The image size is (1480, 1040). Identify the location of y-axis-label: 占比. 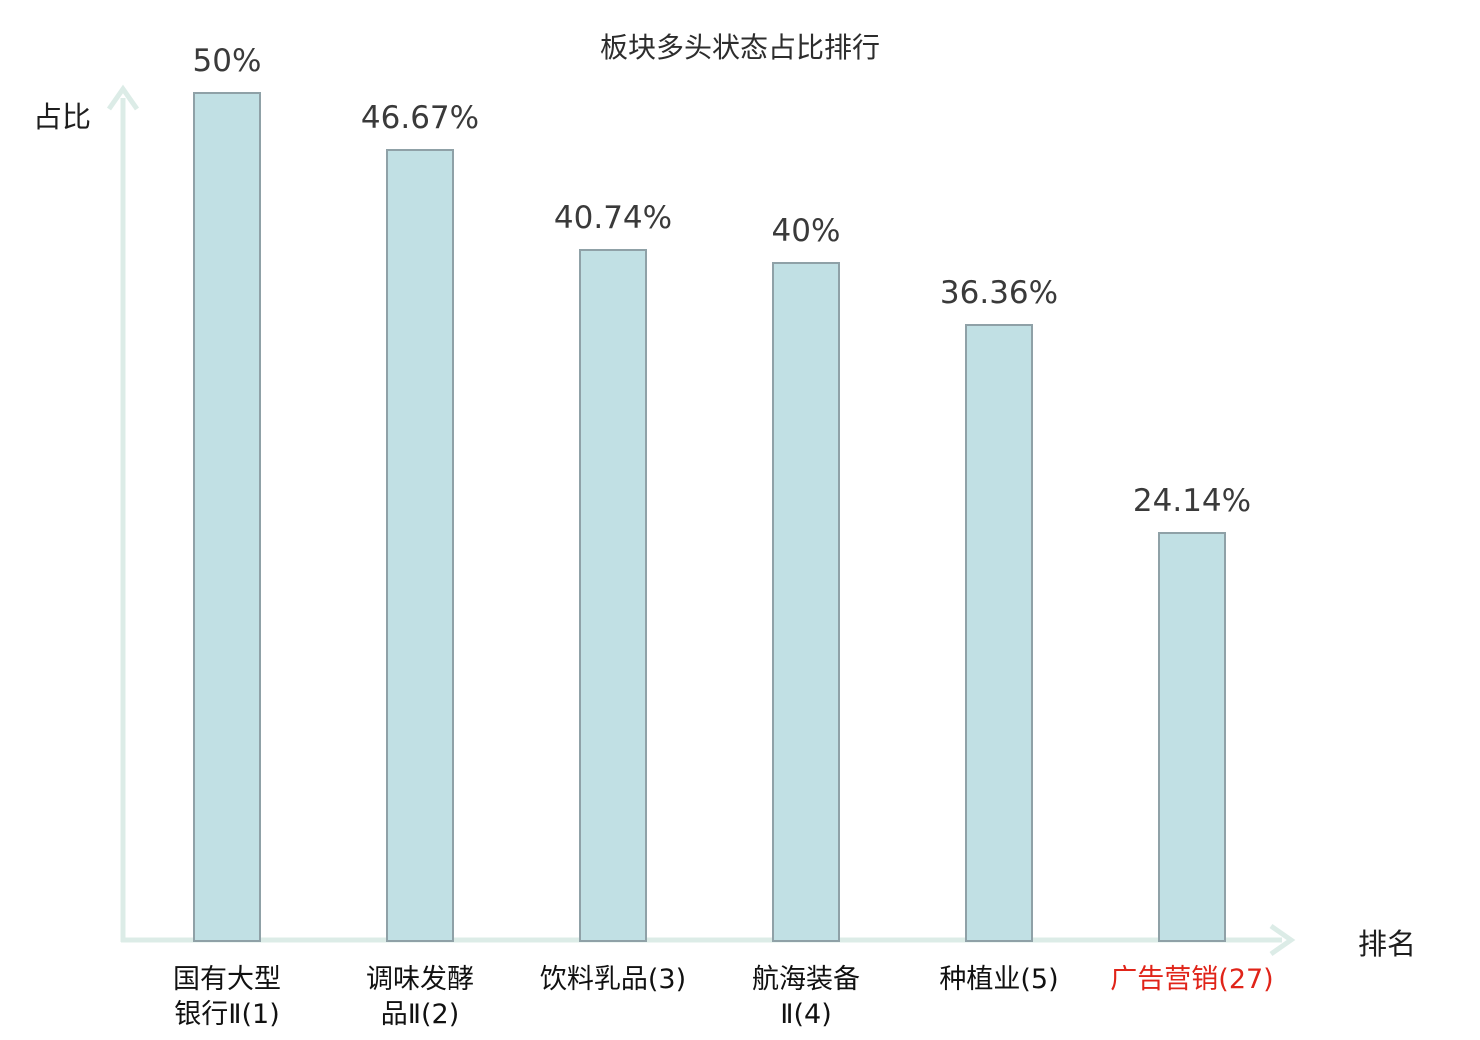
(62, 117).